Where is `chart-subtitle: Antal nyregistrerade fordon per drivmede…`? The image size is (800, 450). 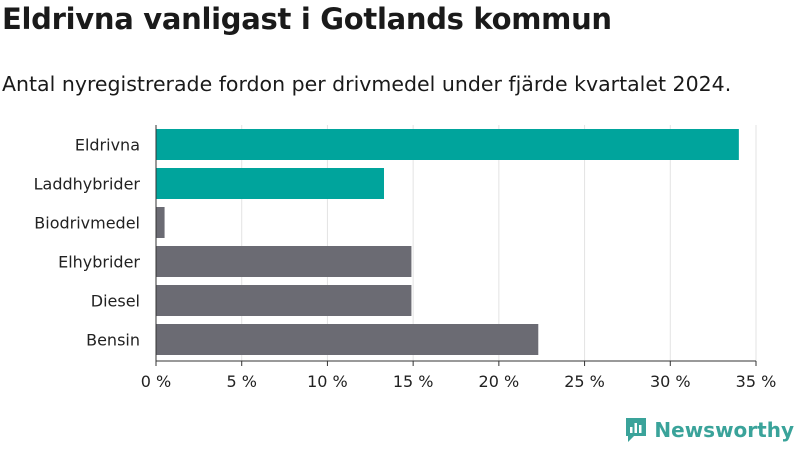 chart-subtitle: Antal nyregistrerade fordon per drivmede… is located at coordinates (367, 84).